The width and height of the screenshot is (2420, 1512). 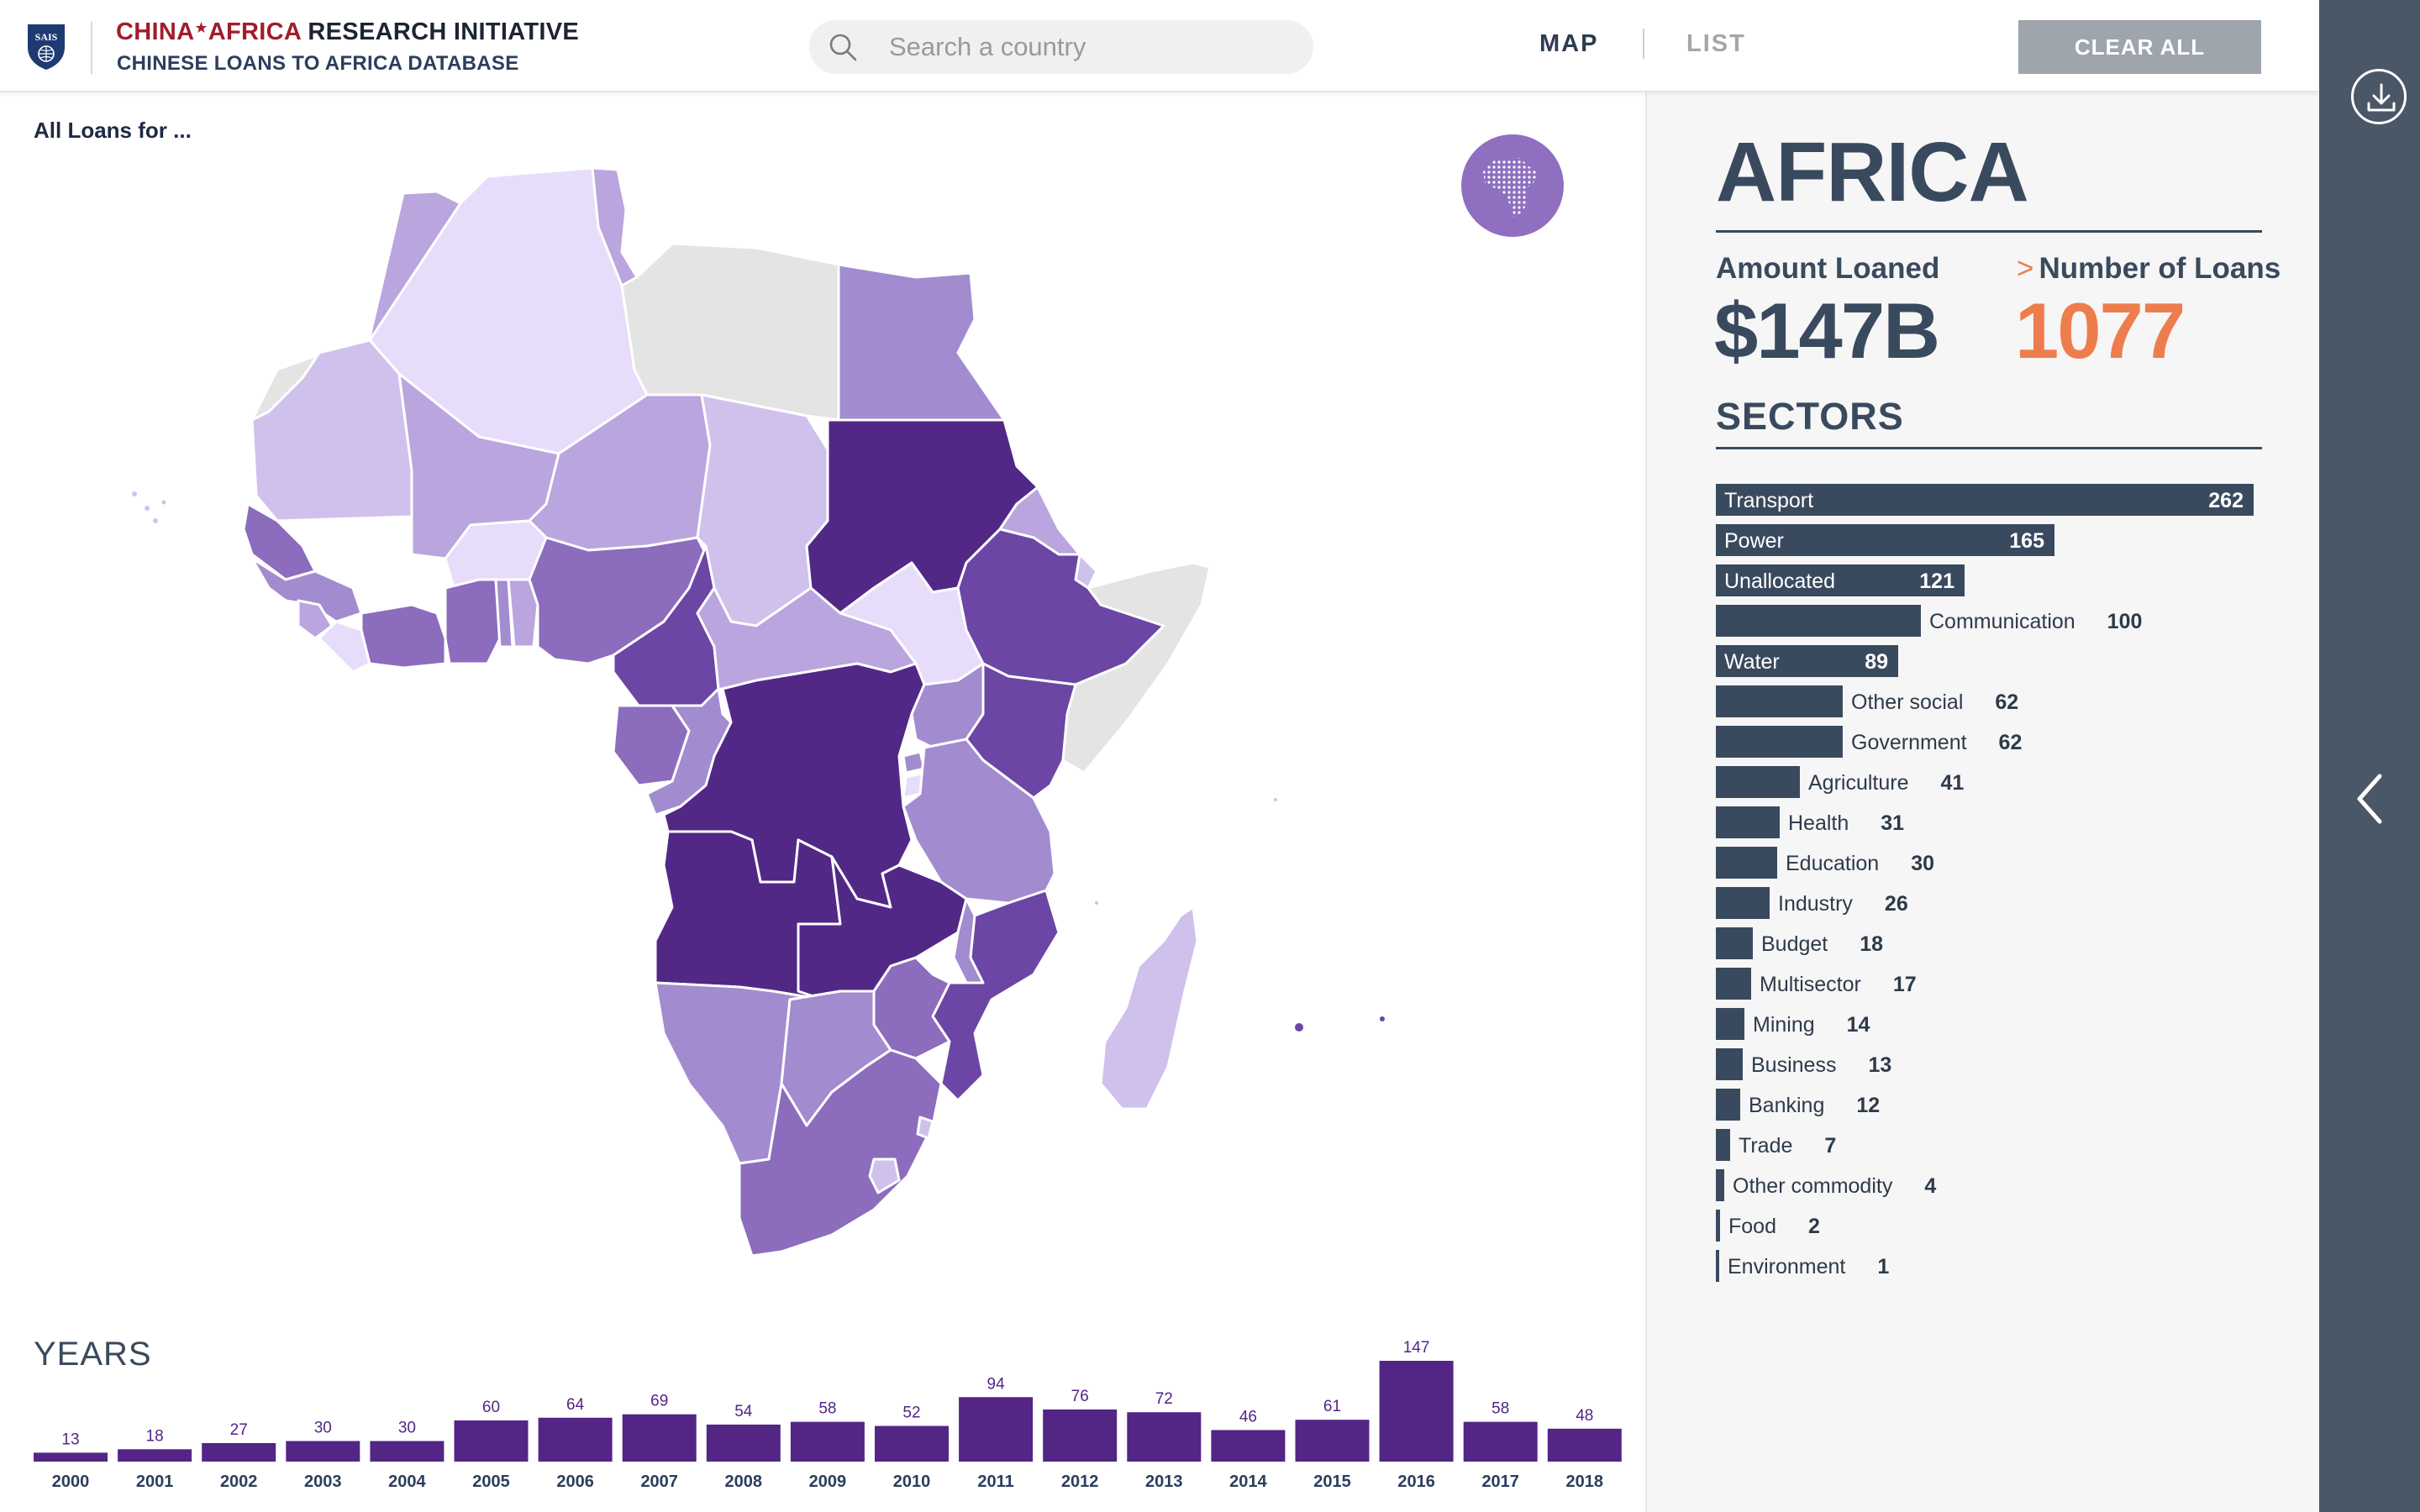 I want to click on brand-research-initiative: RESEARCH INITIATIVE, so click(x=440, y=31).